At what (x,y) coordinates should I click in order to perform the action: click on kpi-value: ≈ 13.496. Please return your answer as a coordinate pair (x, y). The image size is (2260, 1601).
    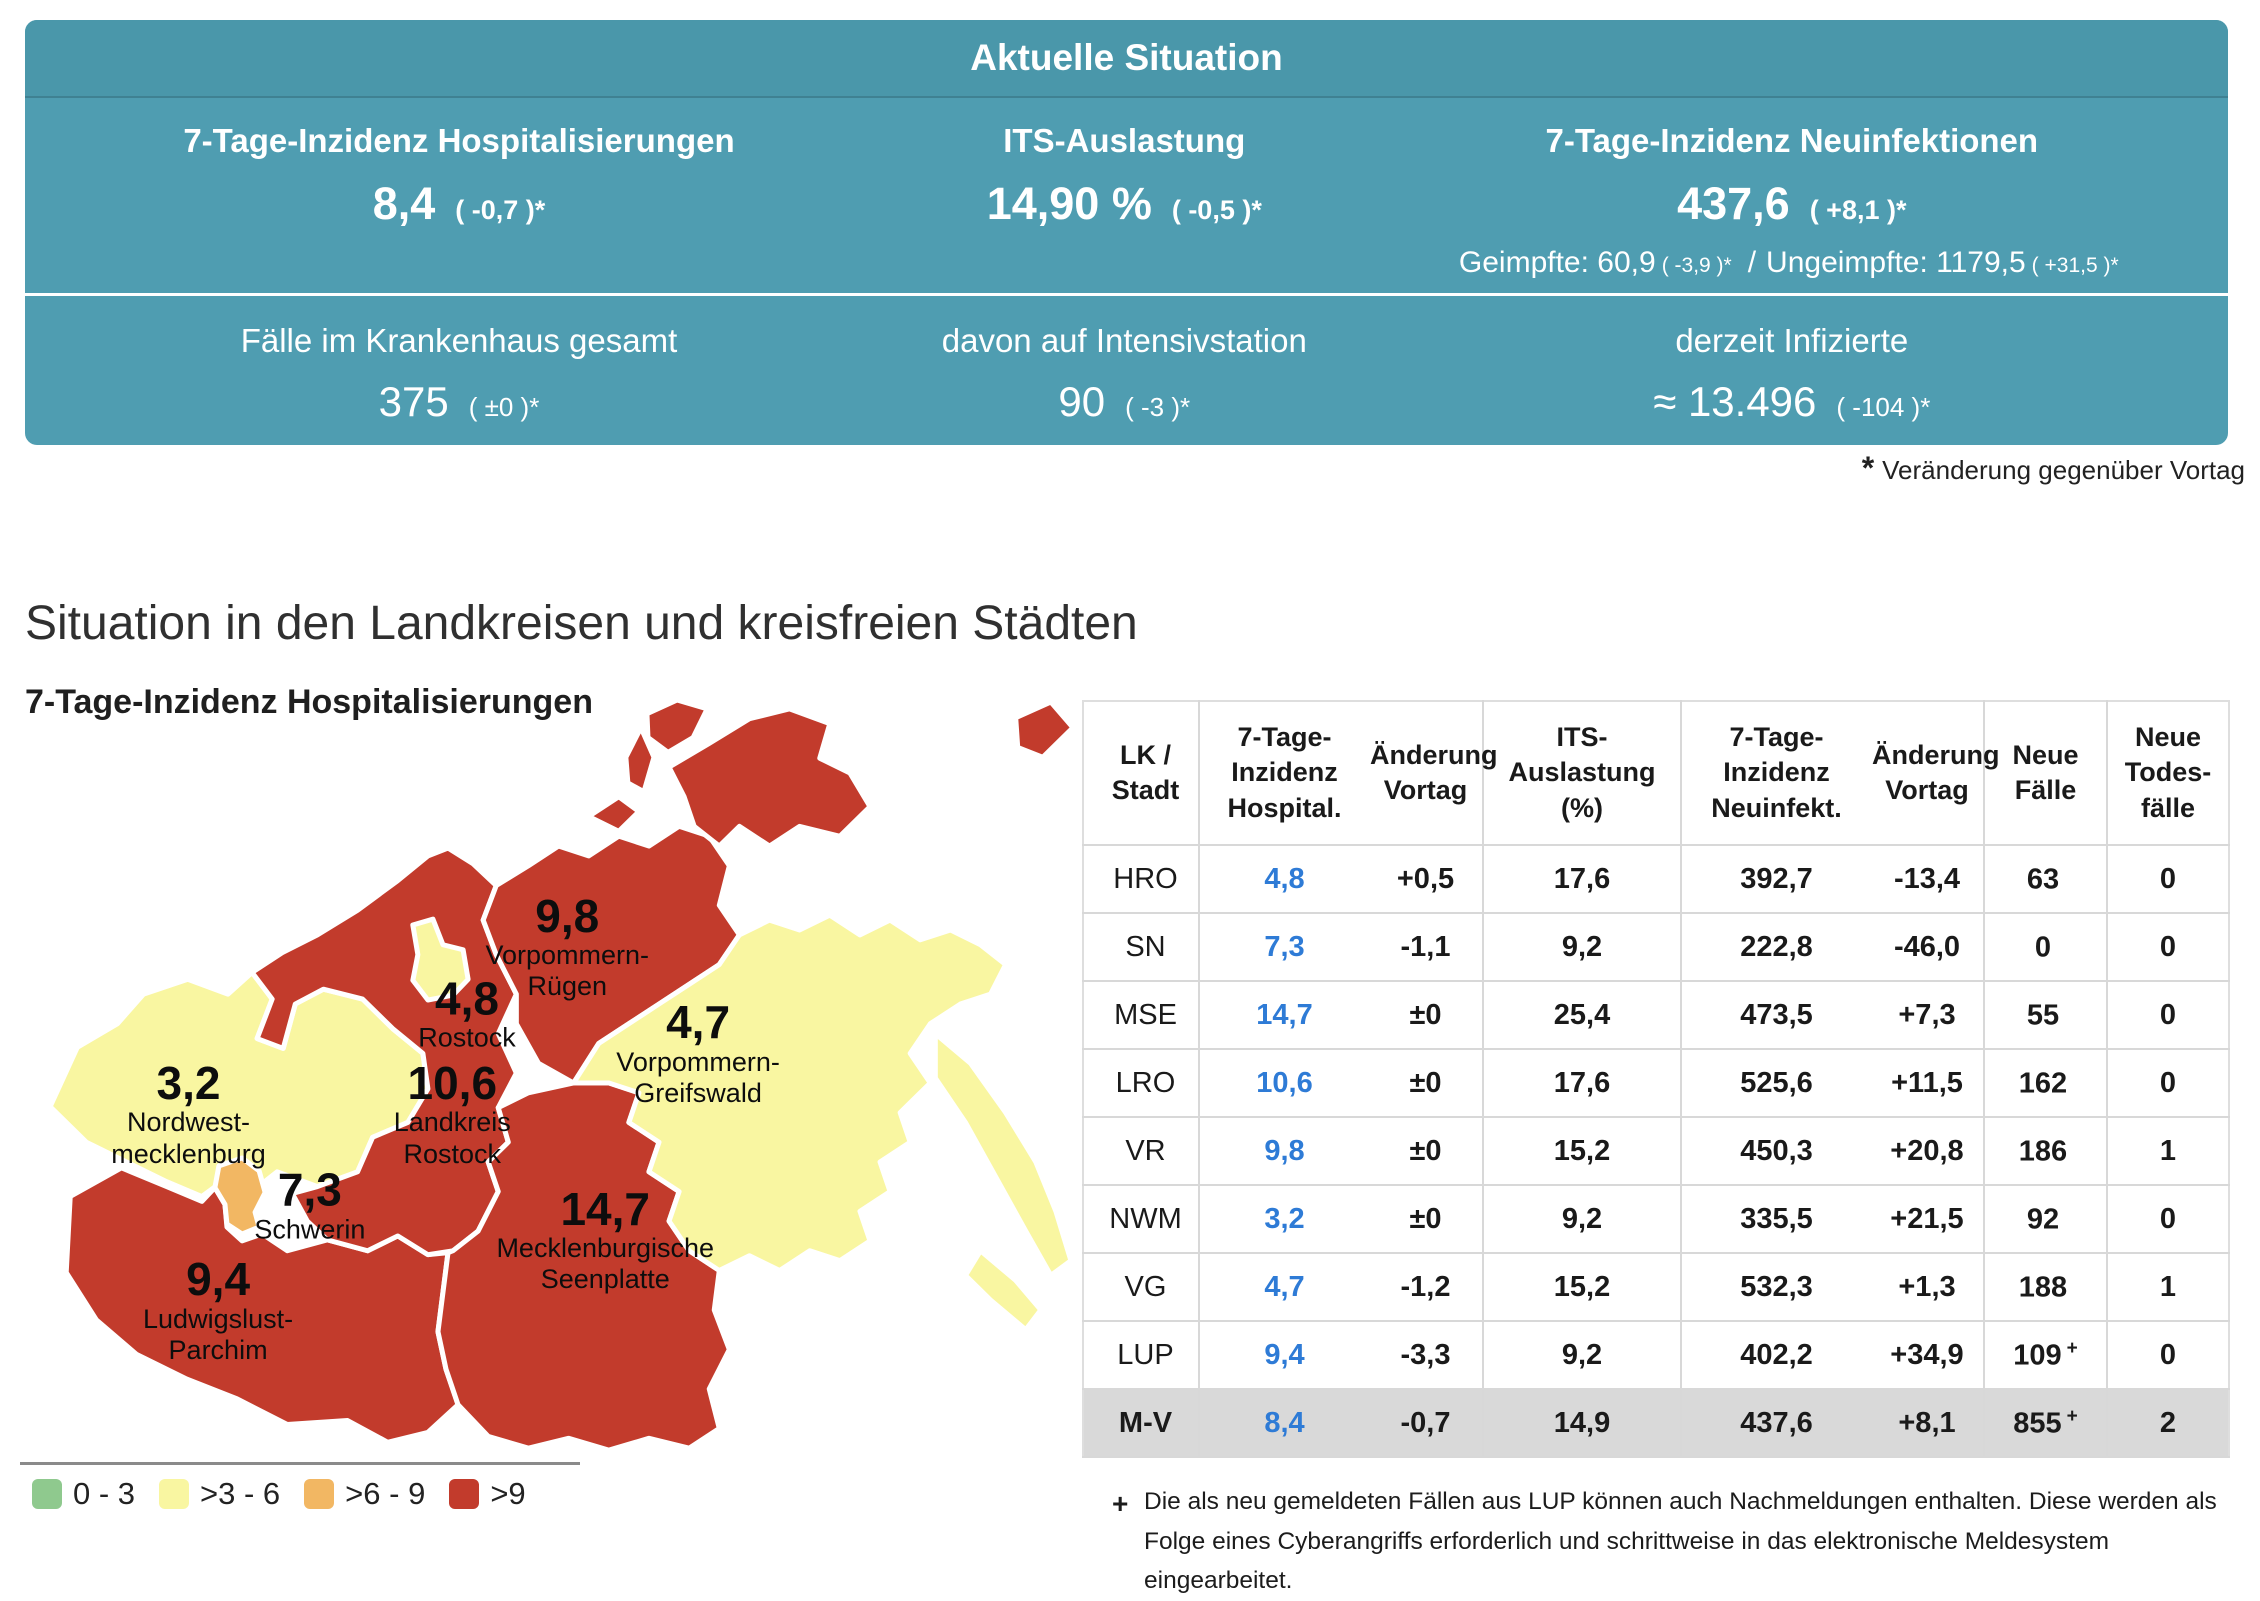
    Looking at the image, I should click on (1735, 401).